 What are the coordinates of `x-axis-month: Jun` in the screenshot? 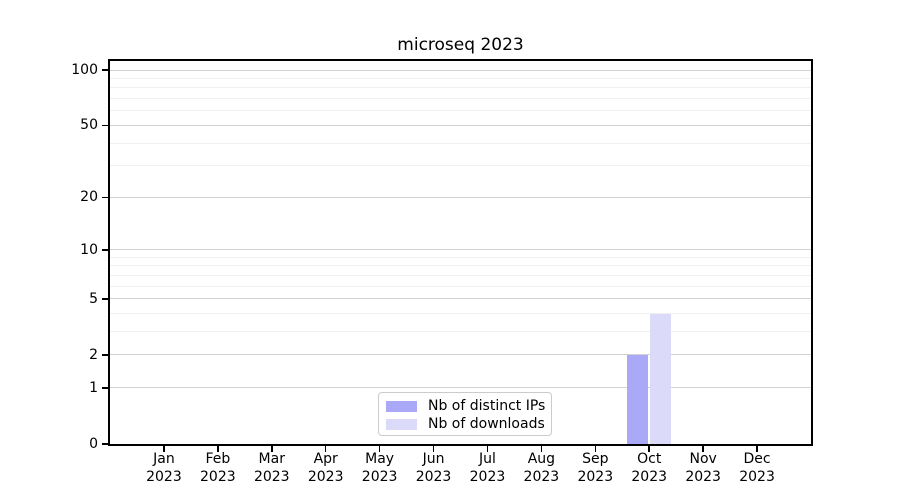 It's located at (433, 459).